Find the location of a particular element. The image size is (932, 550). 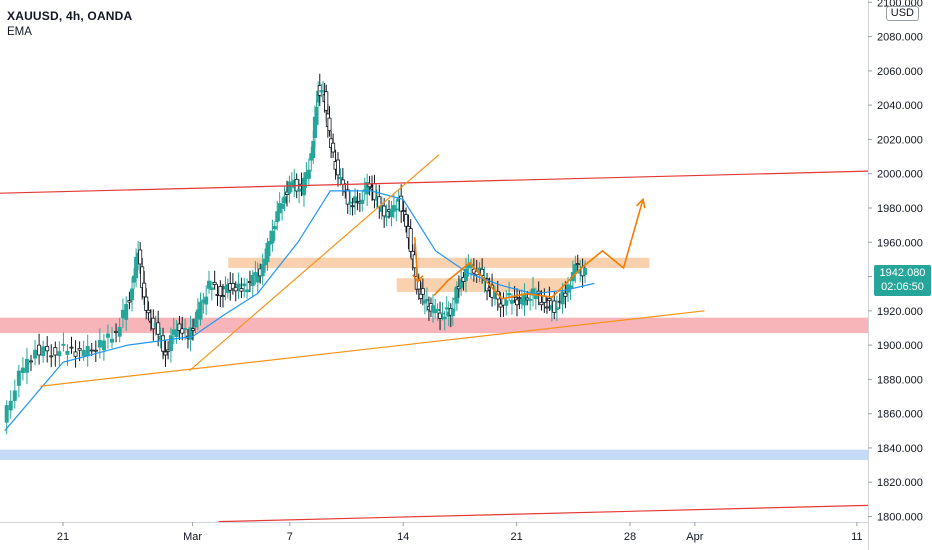

x-tick-label: 21 is located at coordinates (516, 537).